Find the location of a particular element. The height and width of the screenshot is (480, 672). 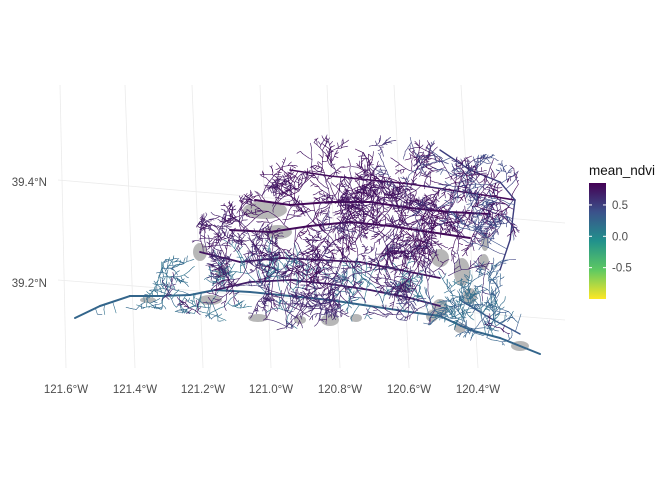

graticule-meridian is located at coordinates (401, 226).